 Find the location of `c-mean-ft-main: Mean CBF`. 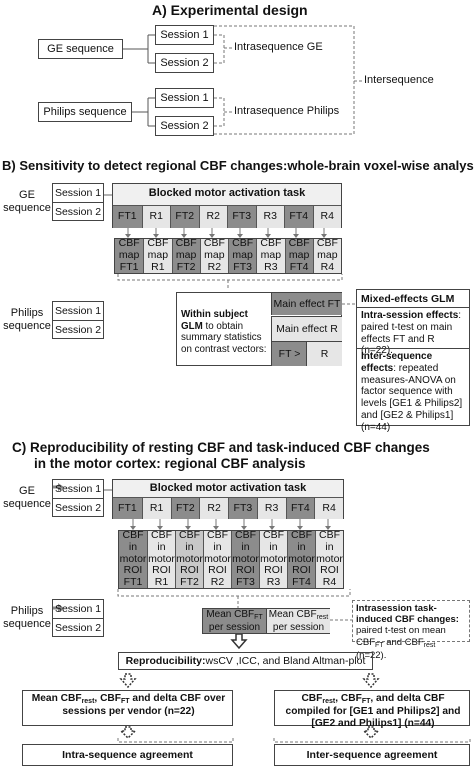

c-mean-ft-main: Mean CBF is located at coordinates (230, 614).